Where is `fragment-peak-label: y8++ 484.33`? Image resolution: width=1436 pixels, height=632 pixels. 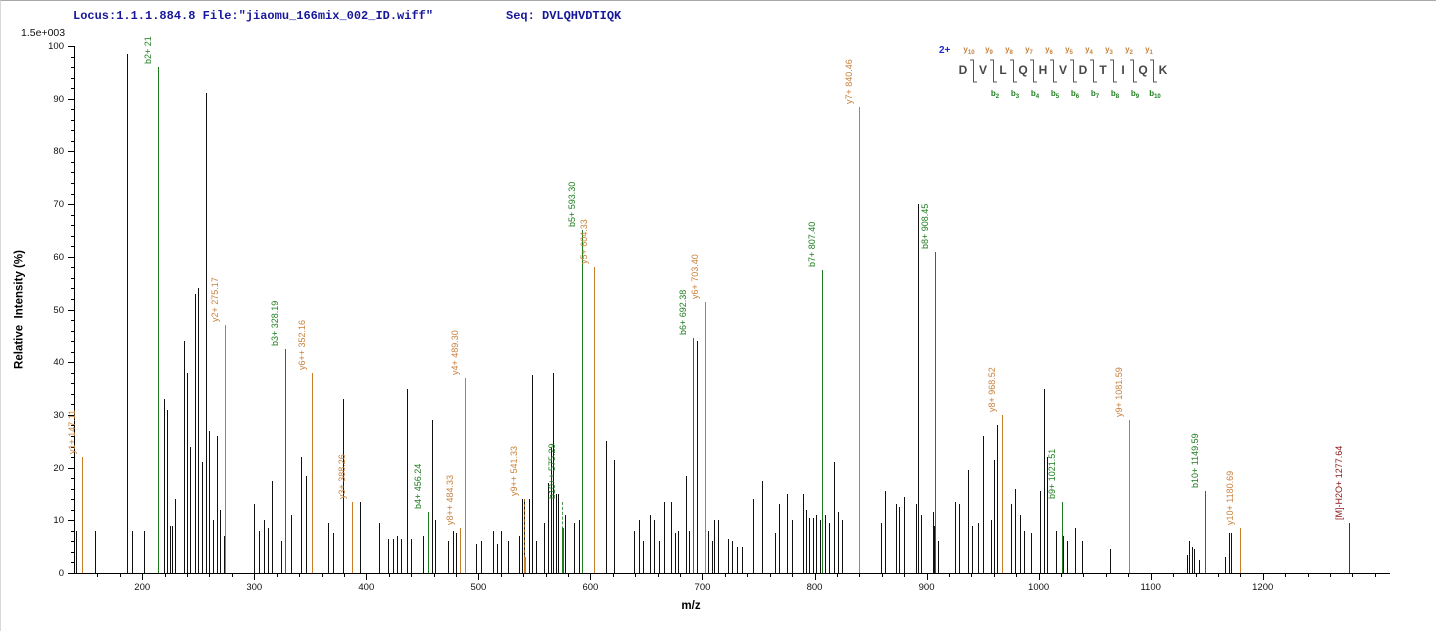 fragment-peak-label: y8++ 484.33 is located at coordinates (449, 500).